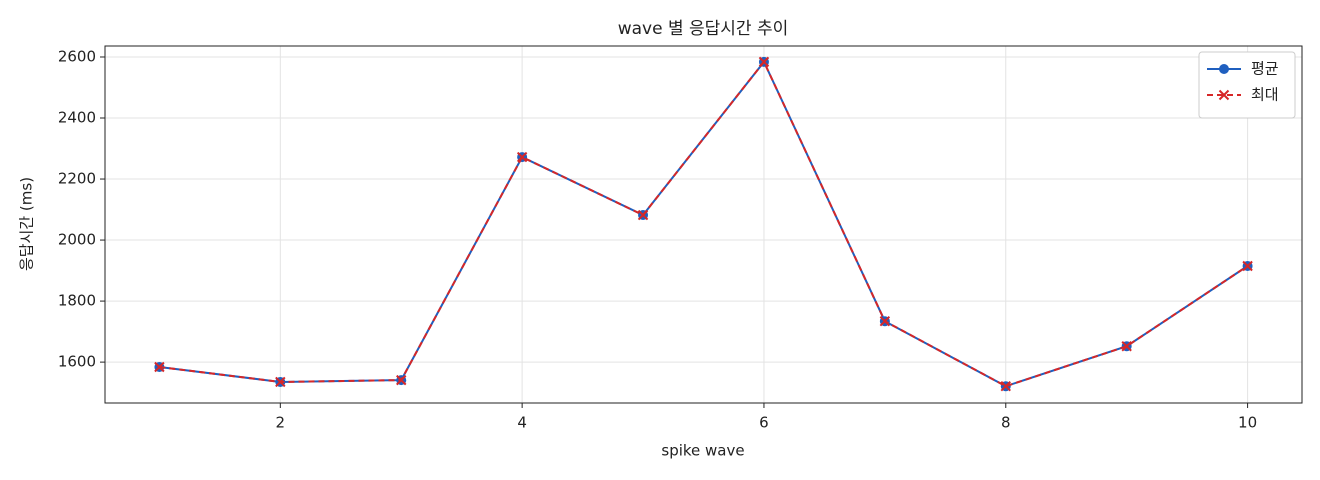 The height and width of the screenshot is (480, 1320). Describe the element at coordinates (522, 423) in the screenshot. I see `x-tick-label: 4` at that location.